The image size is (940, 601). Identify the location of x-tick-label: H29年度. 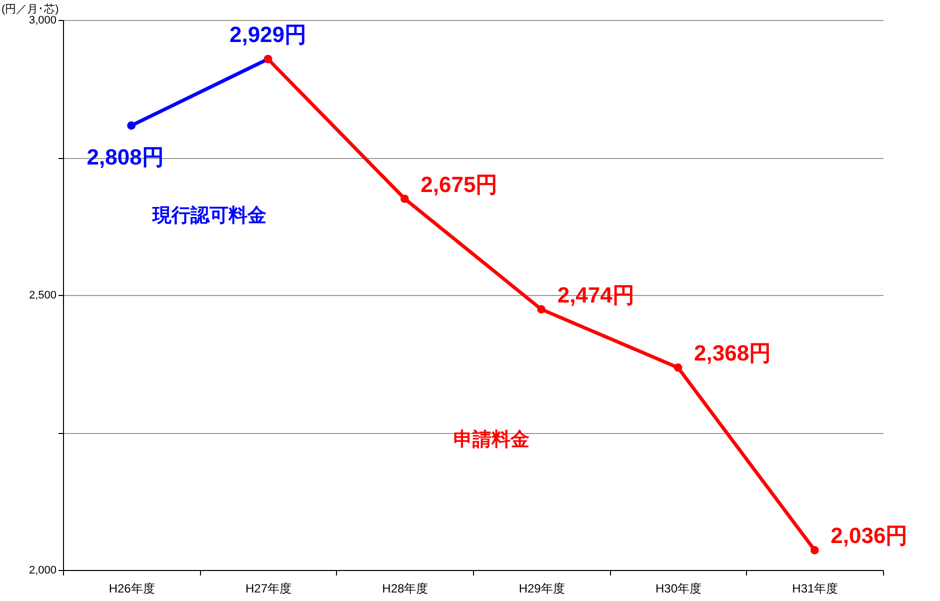
(541, 589).